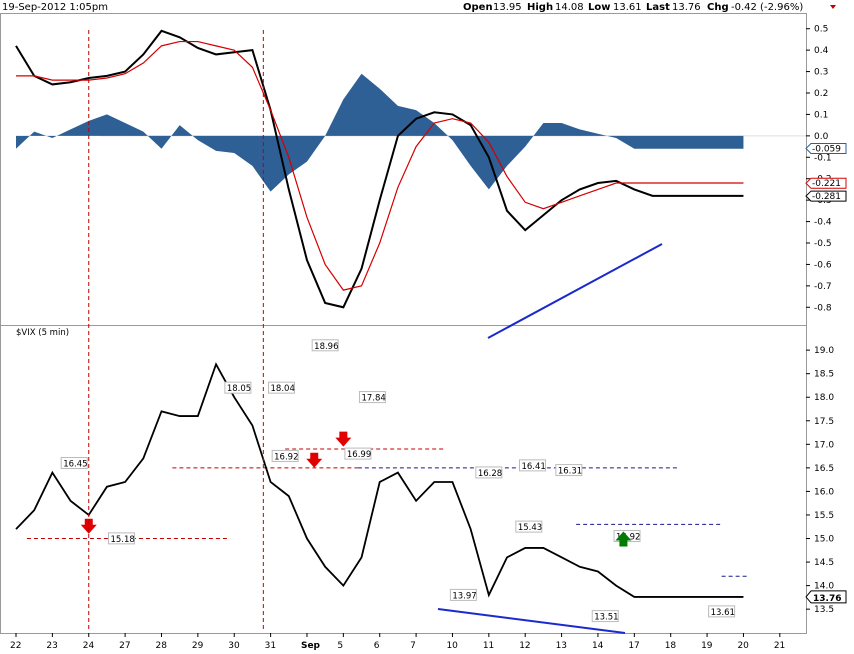 The image size is (854, 654). What do you see at coordinates (821, 94) in the screenshot?
I see `oscillator-tick-label: 0.2` at bounding box center [821, 94].